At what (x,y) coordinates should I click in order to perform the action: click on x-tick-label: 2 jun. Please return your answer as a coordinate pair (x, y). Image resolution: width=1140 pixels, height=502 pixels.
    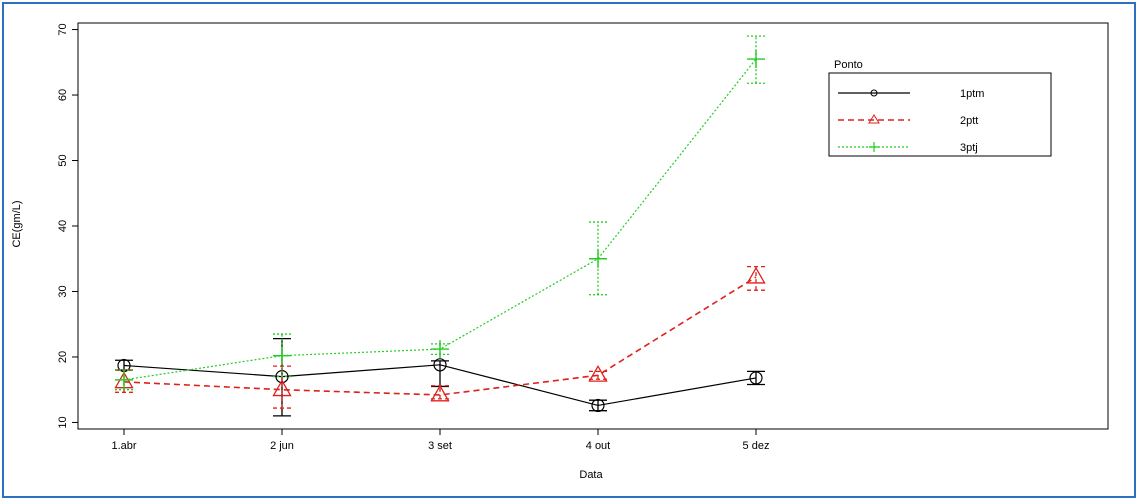
    Looking at the image, I should click on (282, 446).